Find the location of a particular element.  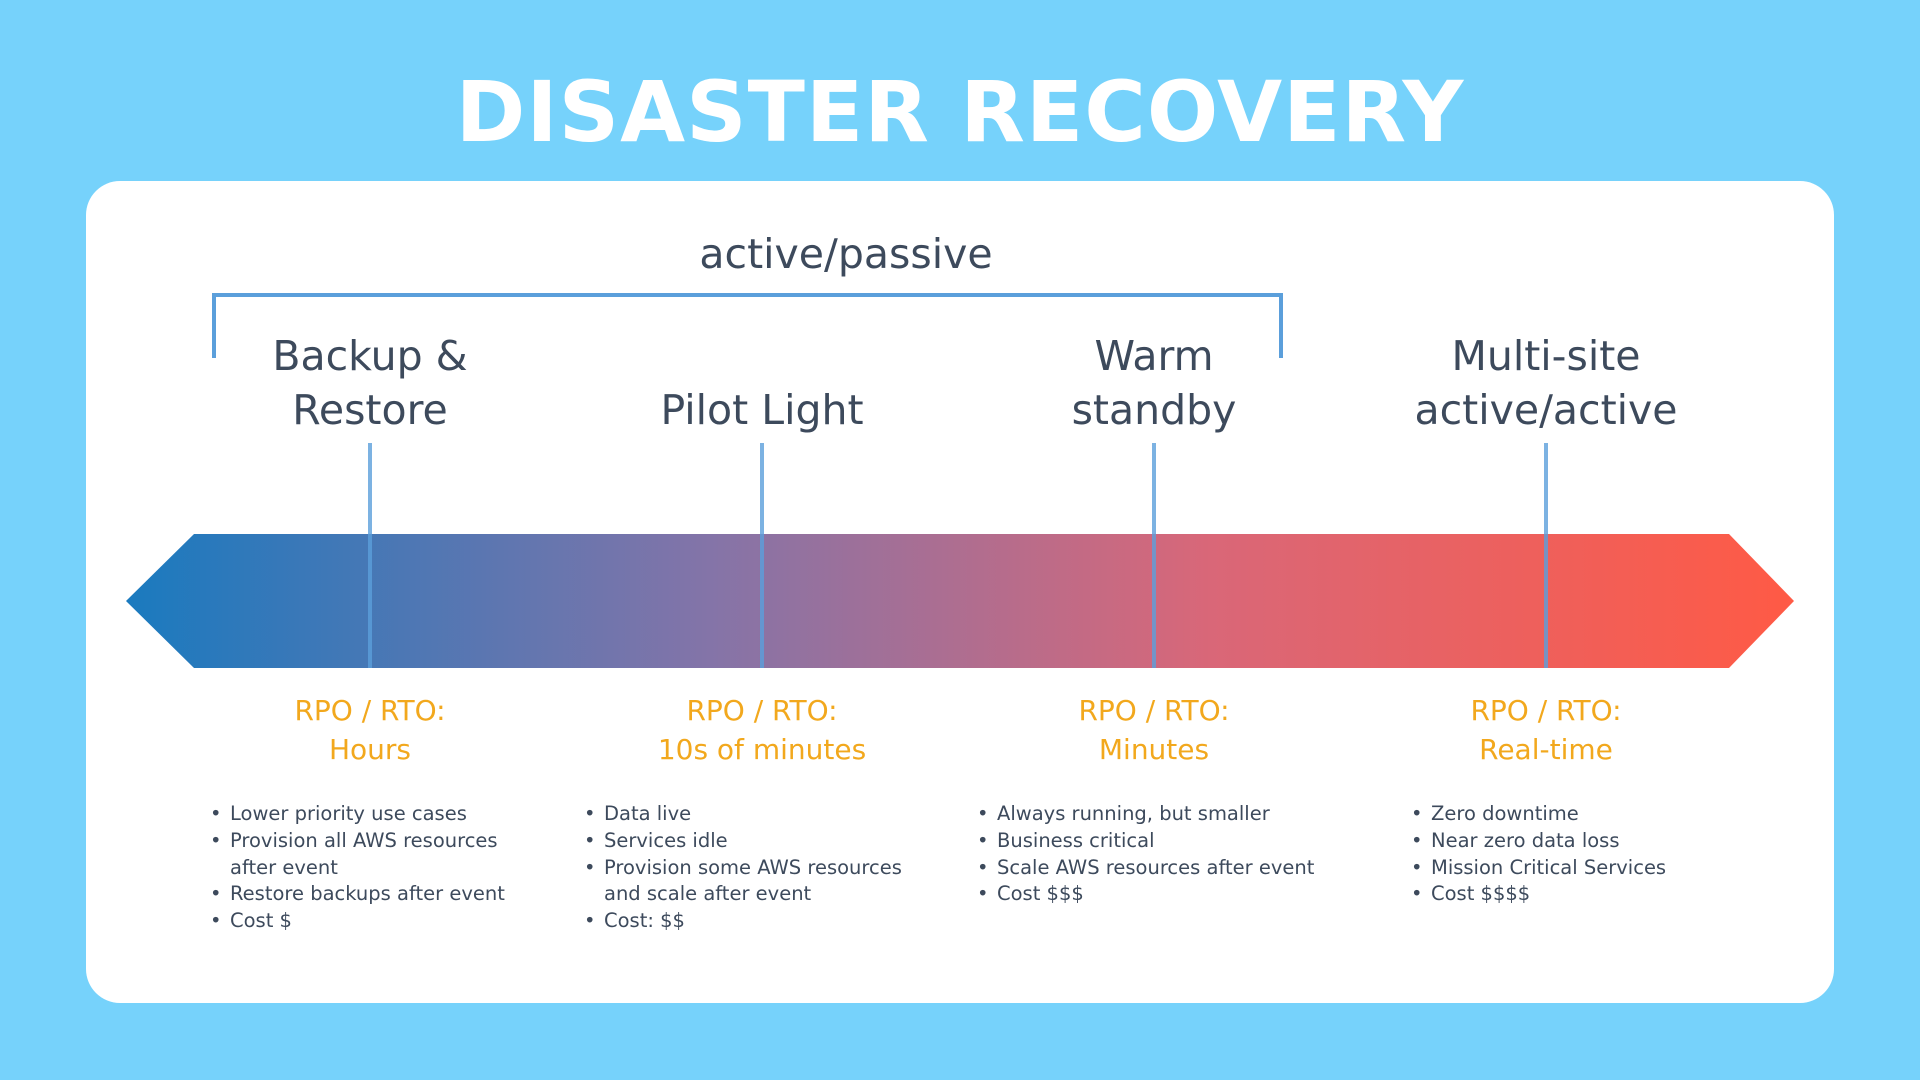

strategy-name-line2: Pilot Light is located at coordinates (762, 410).